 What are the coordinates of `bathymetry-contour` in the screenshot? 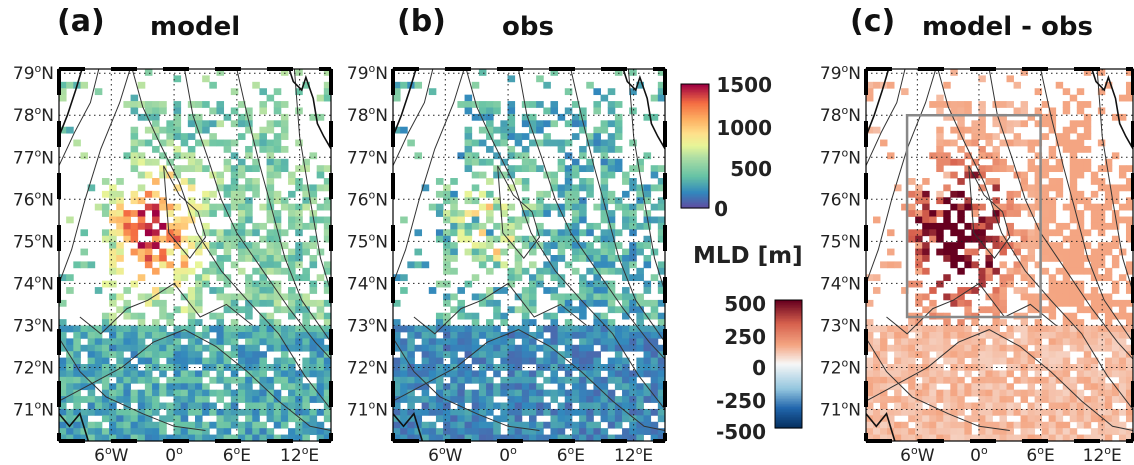 It's located at (617, 206).